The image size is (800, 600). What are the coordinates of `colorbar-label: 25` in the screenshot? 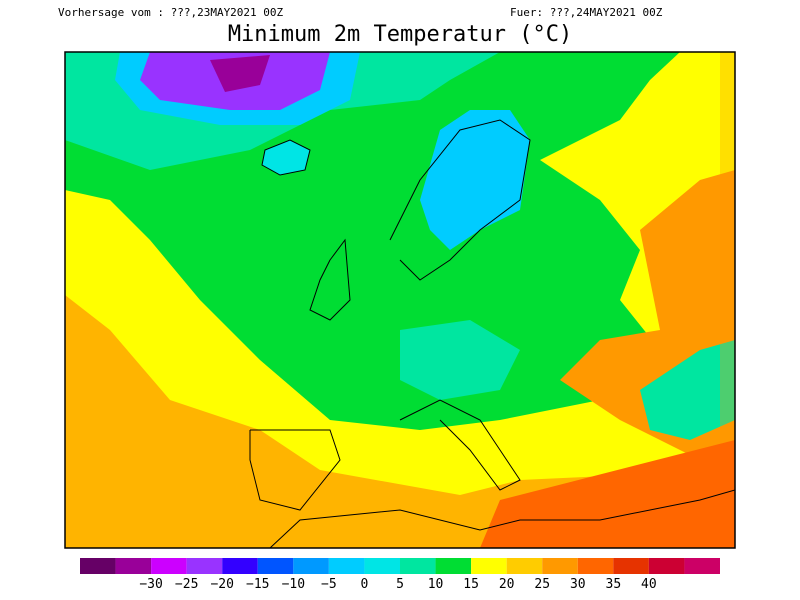 It's located at (542, 584).